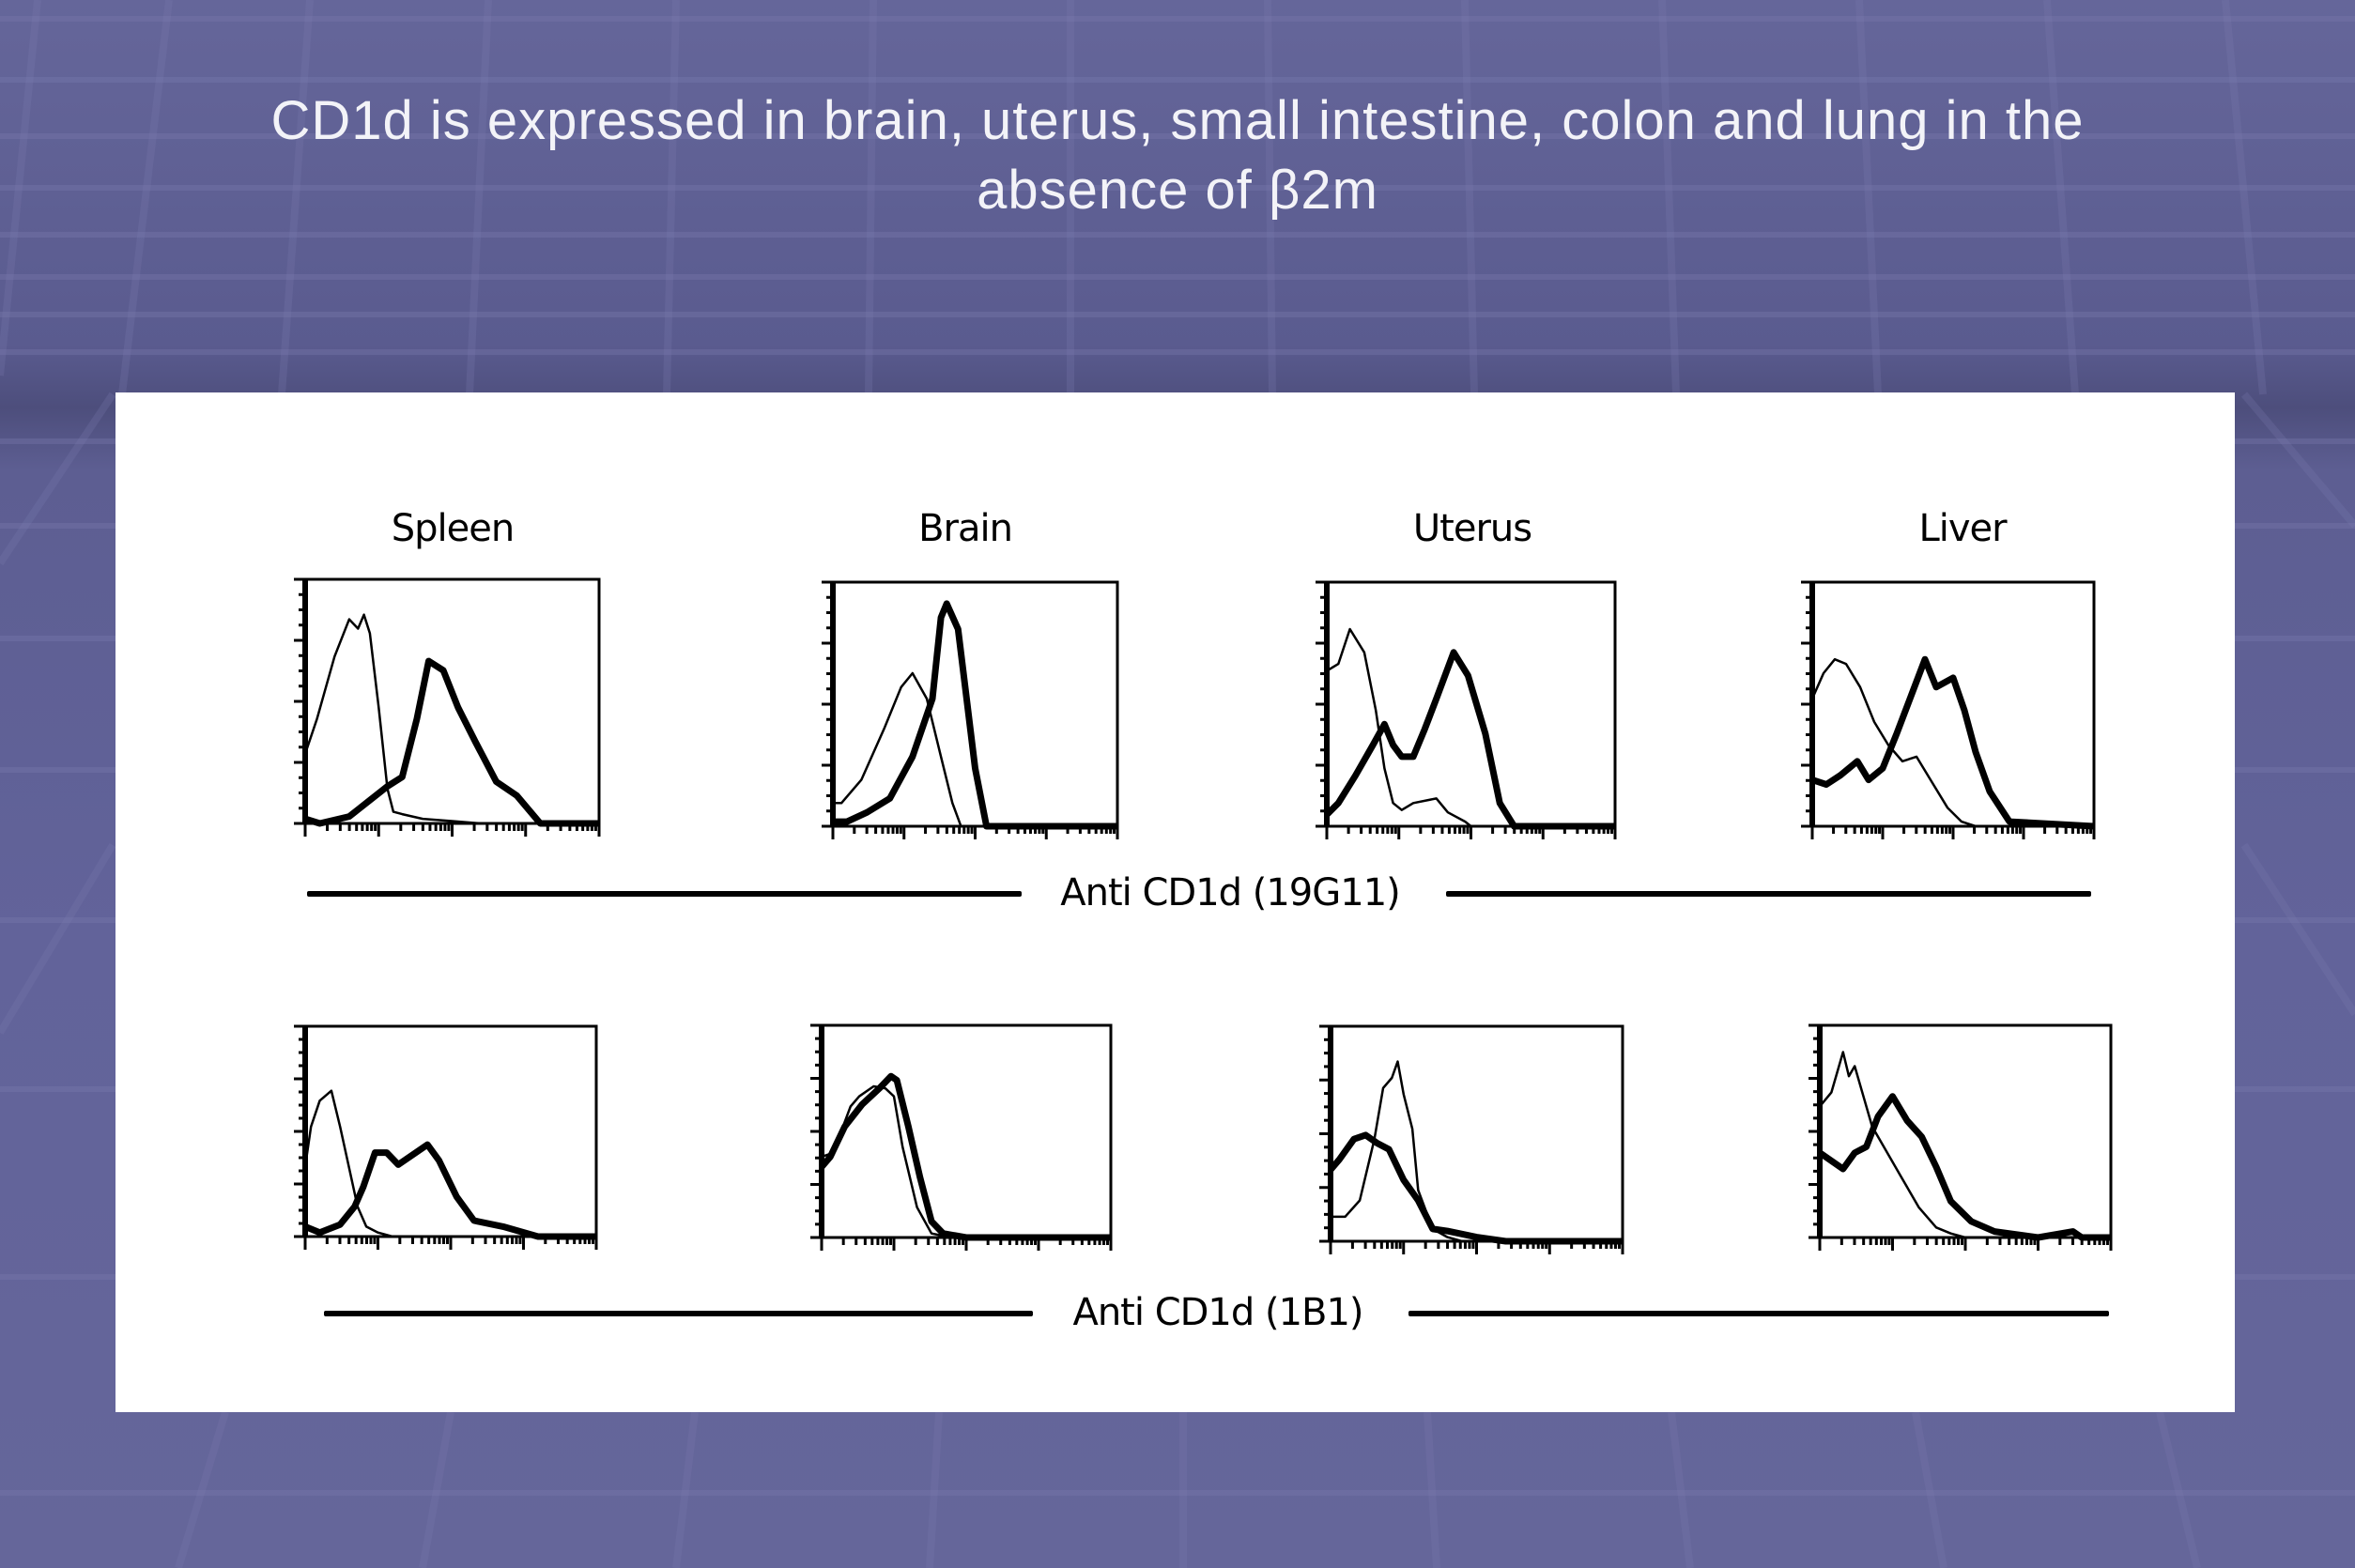  I want to click on histogram-liver-row2, so click(1961, 1137).